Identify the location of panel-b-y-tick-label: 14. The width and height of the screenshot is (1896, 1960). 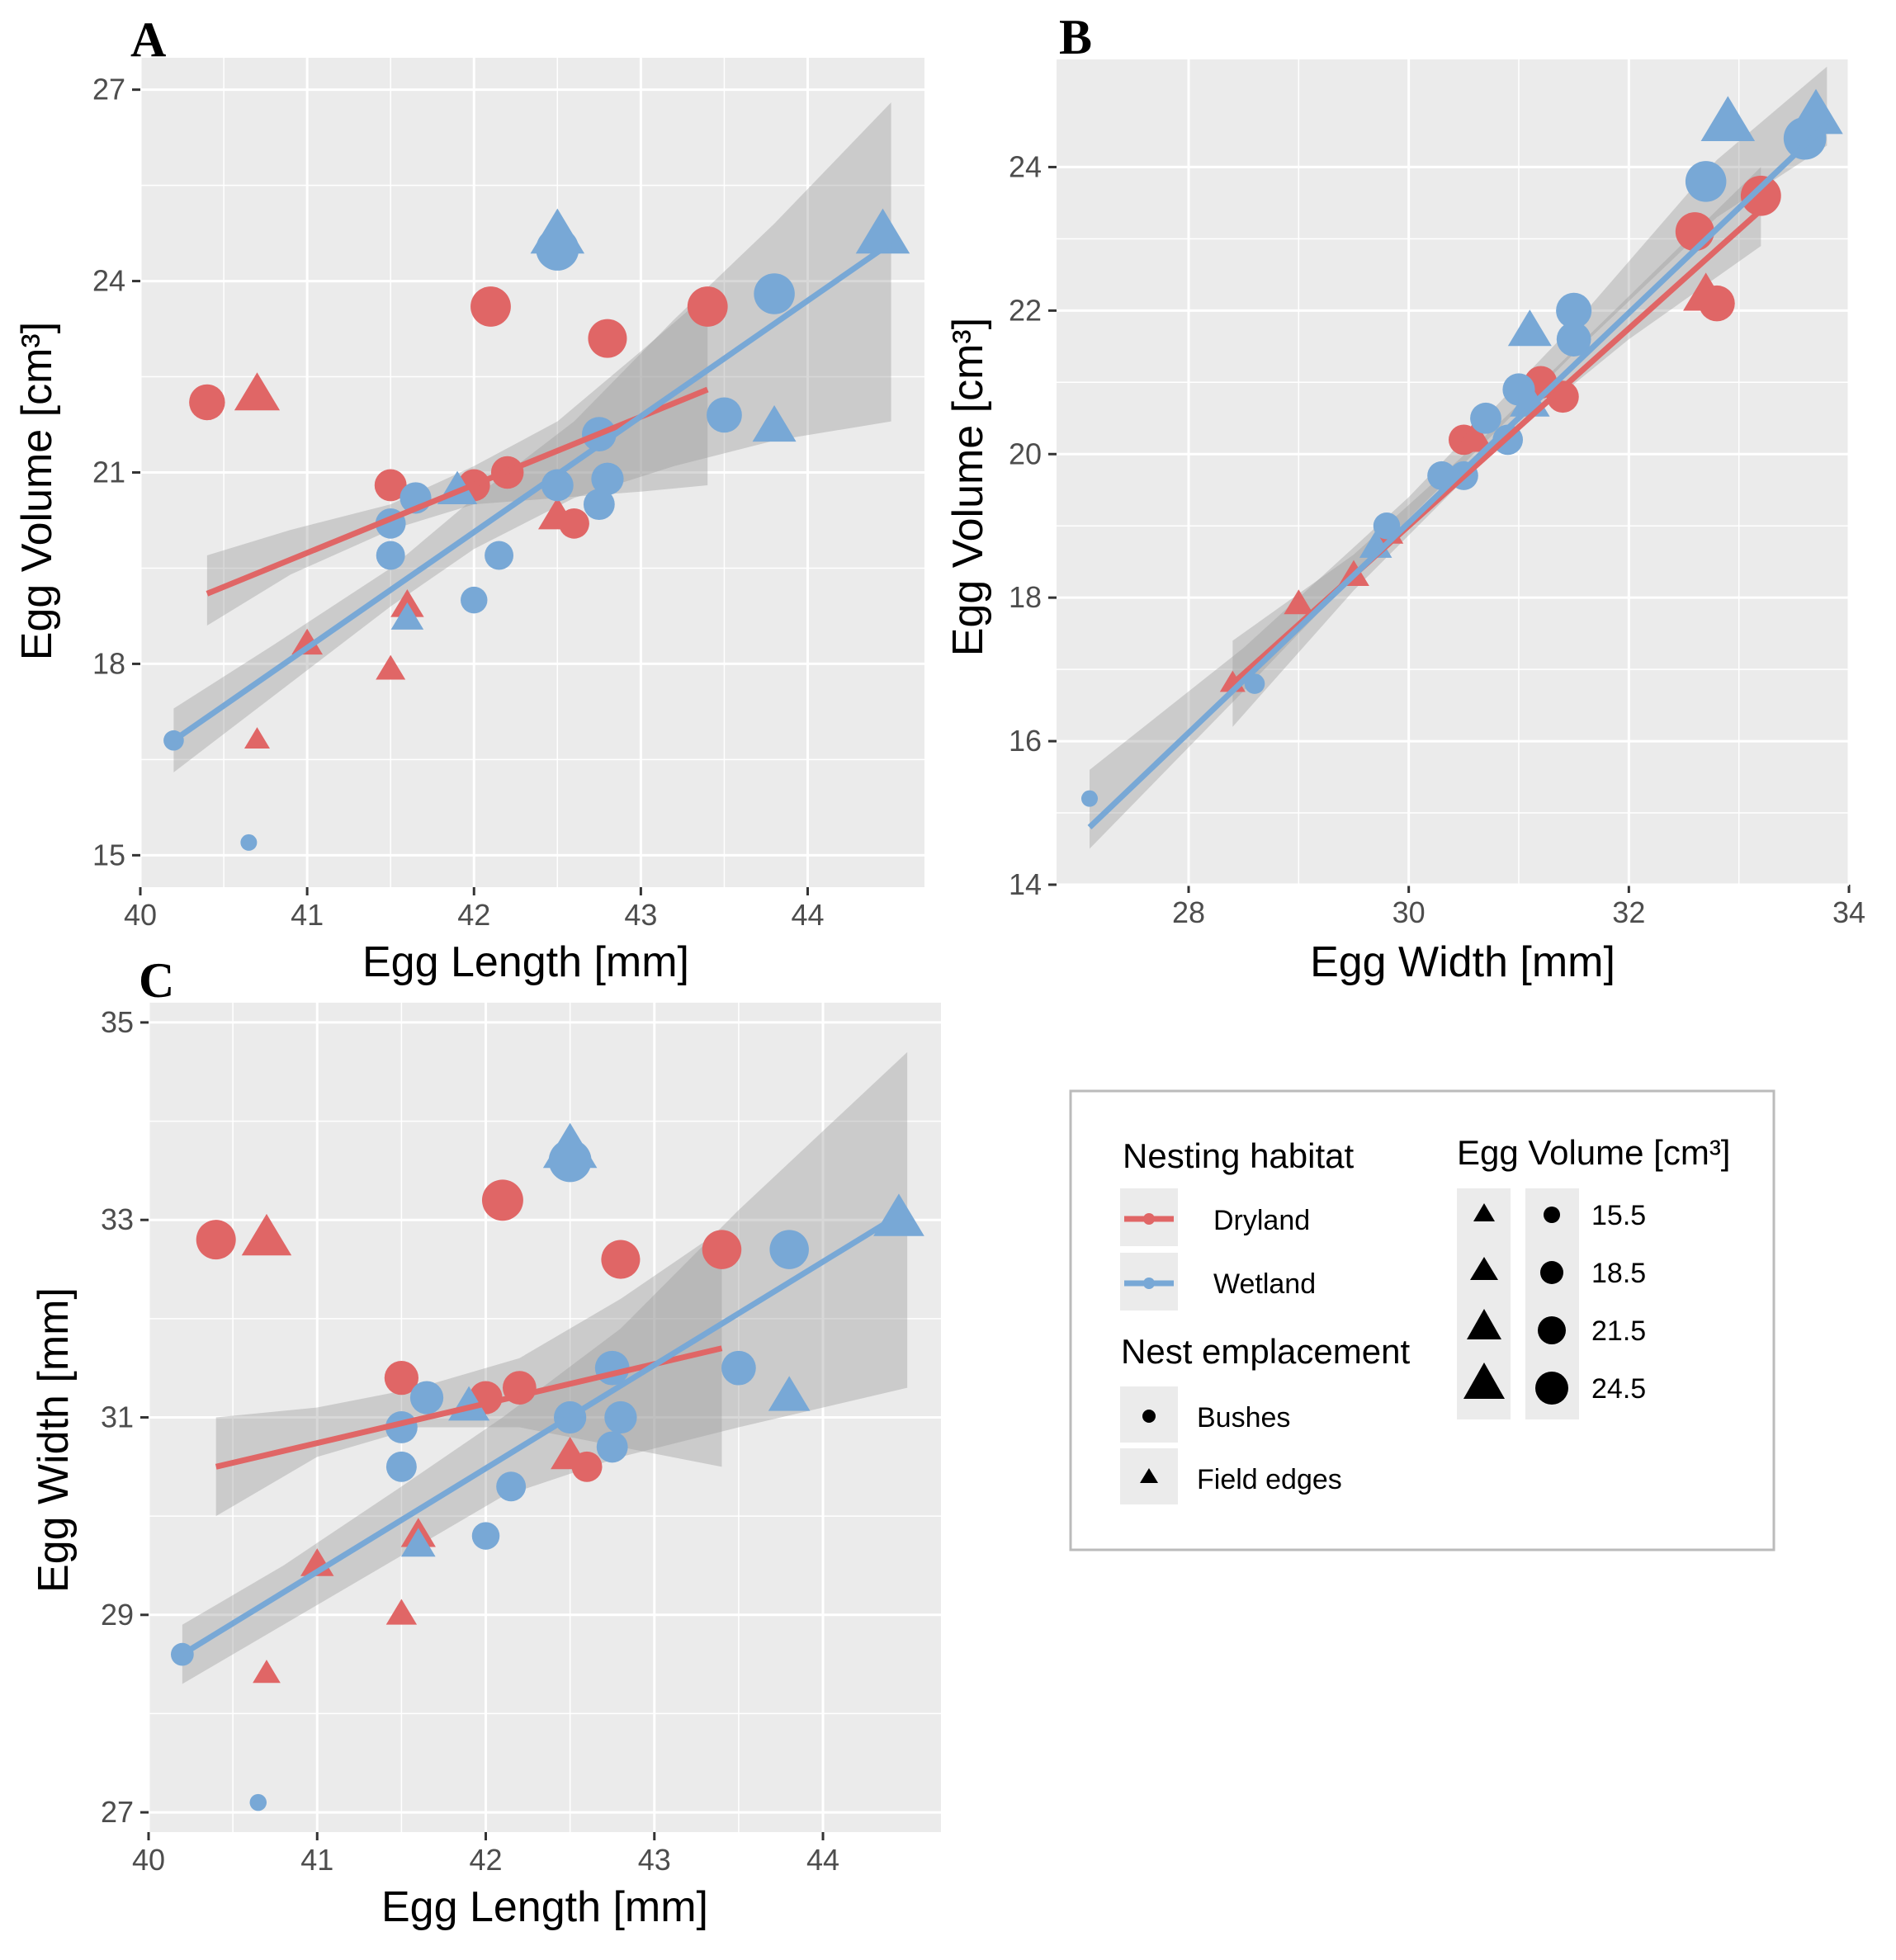
(1025, 884).